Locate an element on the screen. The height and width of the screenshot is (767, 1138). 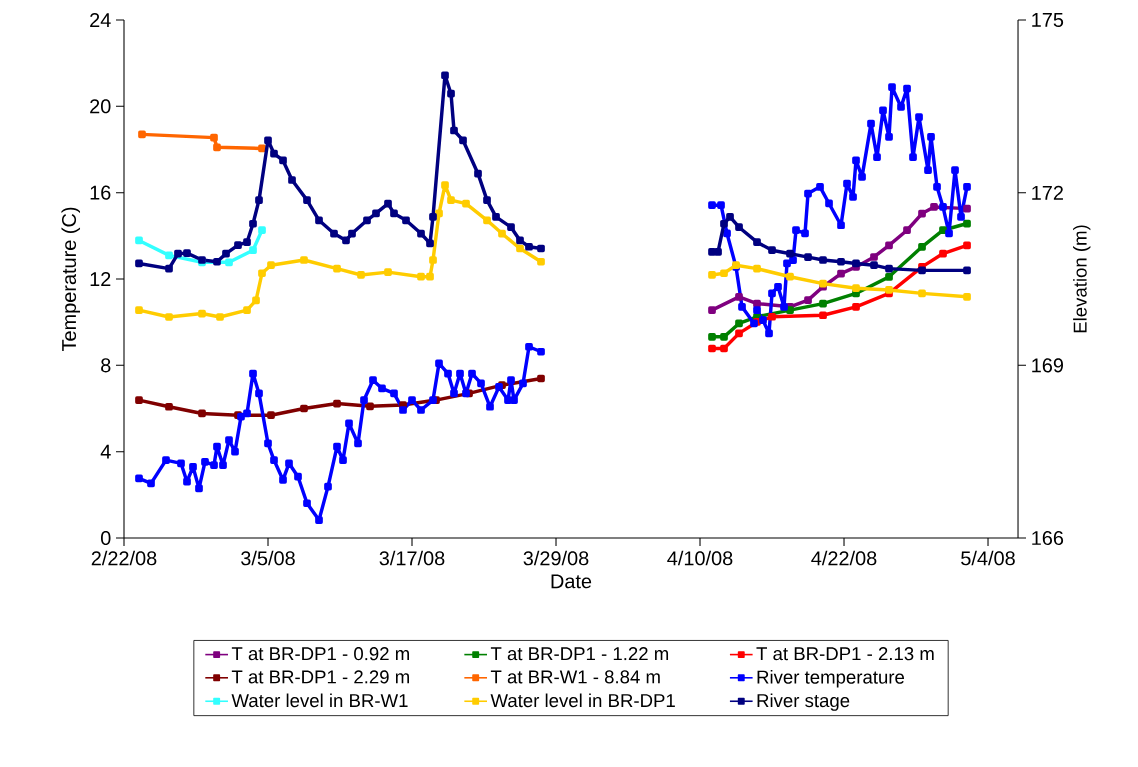
legend-label: River stage is located at coordinates (803, 702).